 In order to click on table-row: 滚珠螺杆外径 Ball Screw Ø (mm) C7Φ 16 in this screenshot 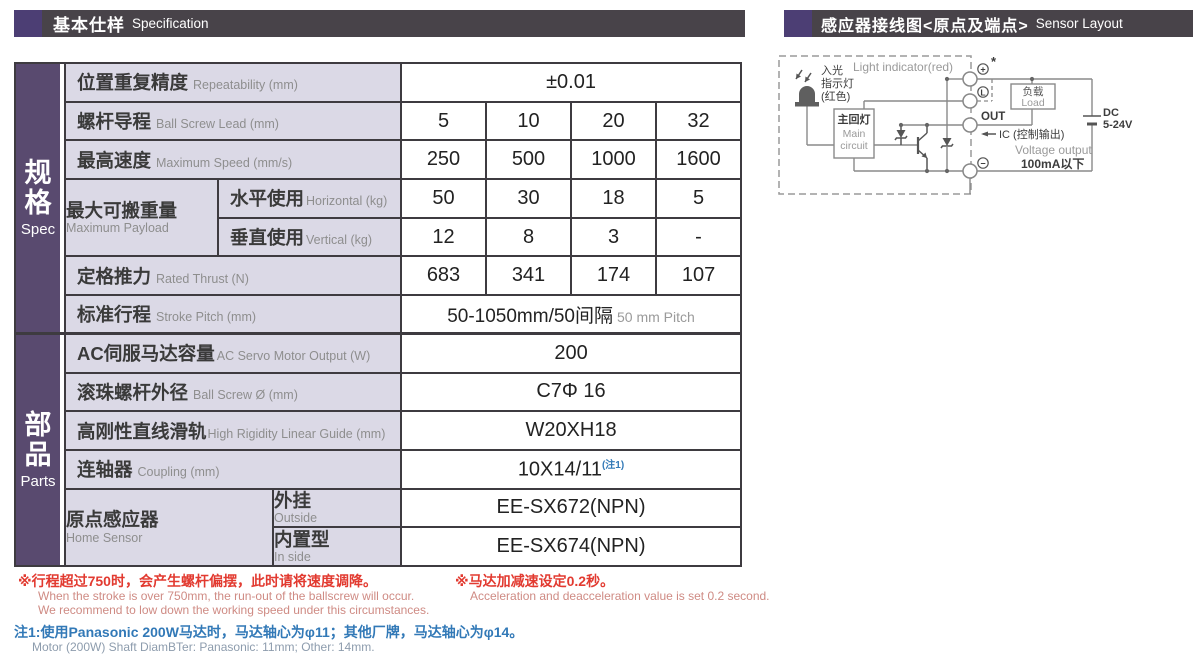, I will do `click(379, 392)`.